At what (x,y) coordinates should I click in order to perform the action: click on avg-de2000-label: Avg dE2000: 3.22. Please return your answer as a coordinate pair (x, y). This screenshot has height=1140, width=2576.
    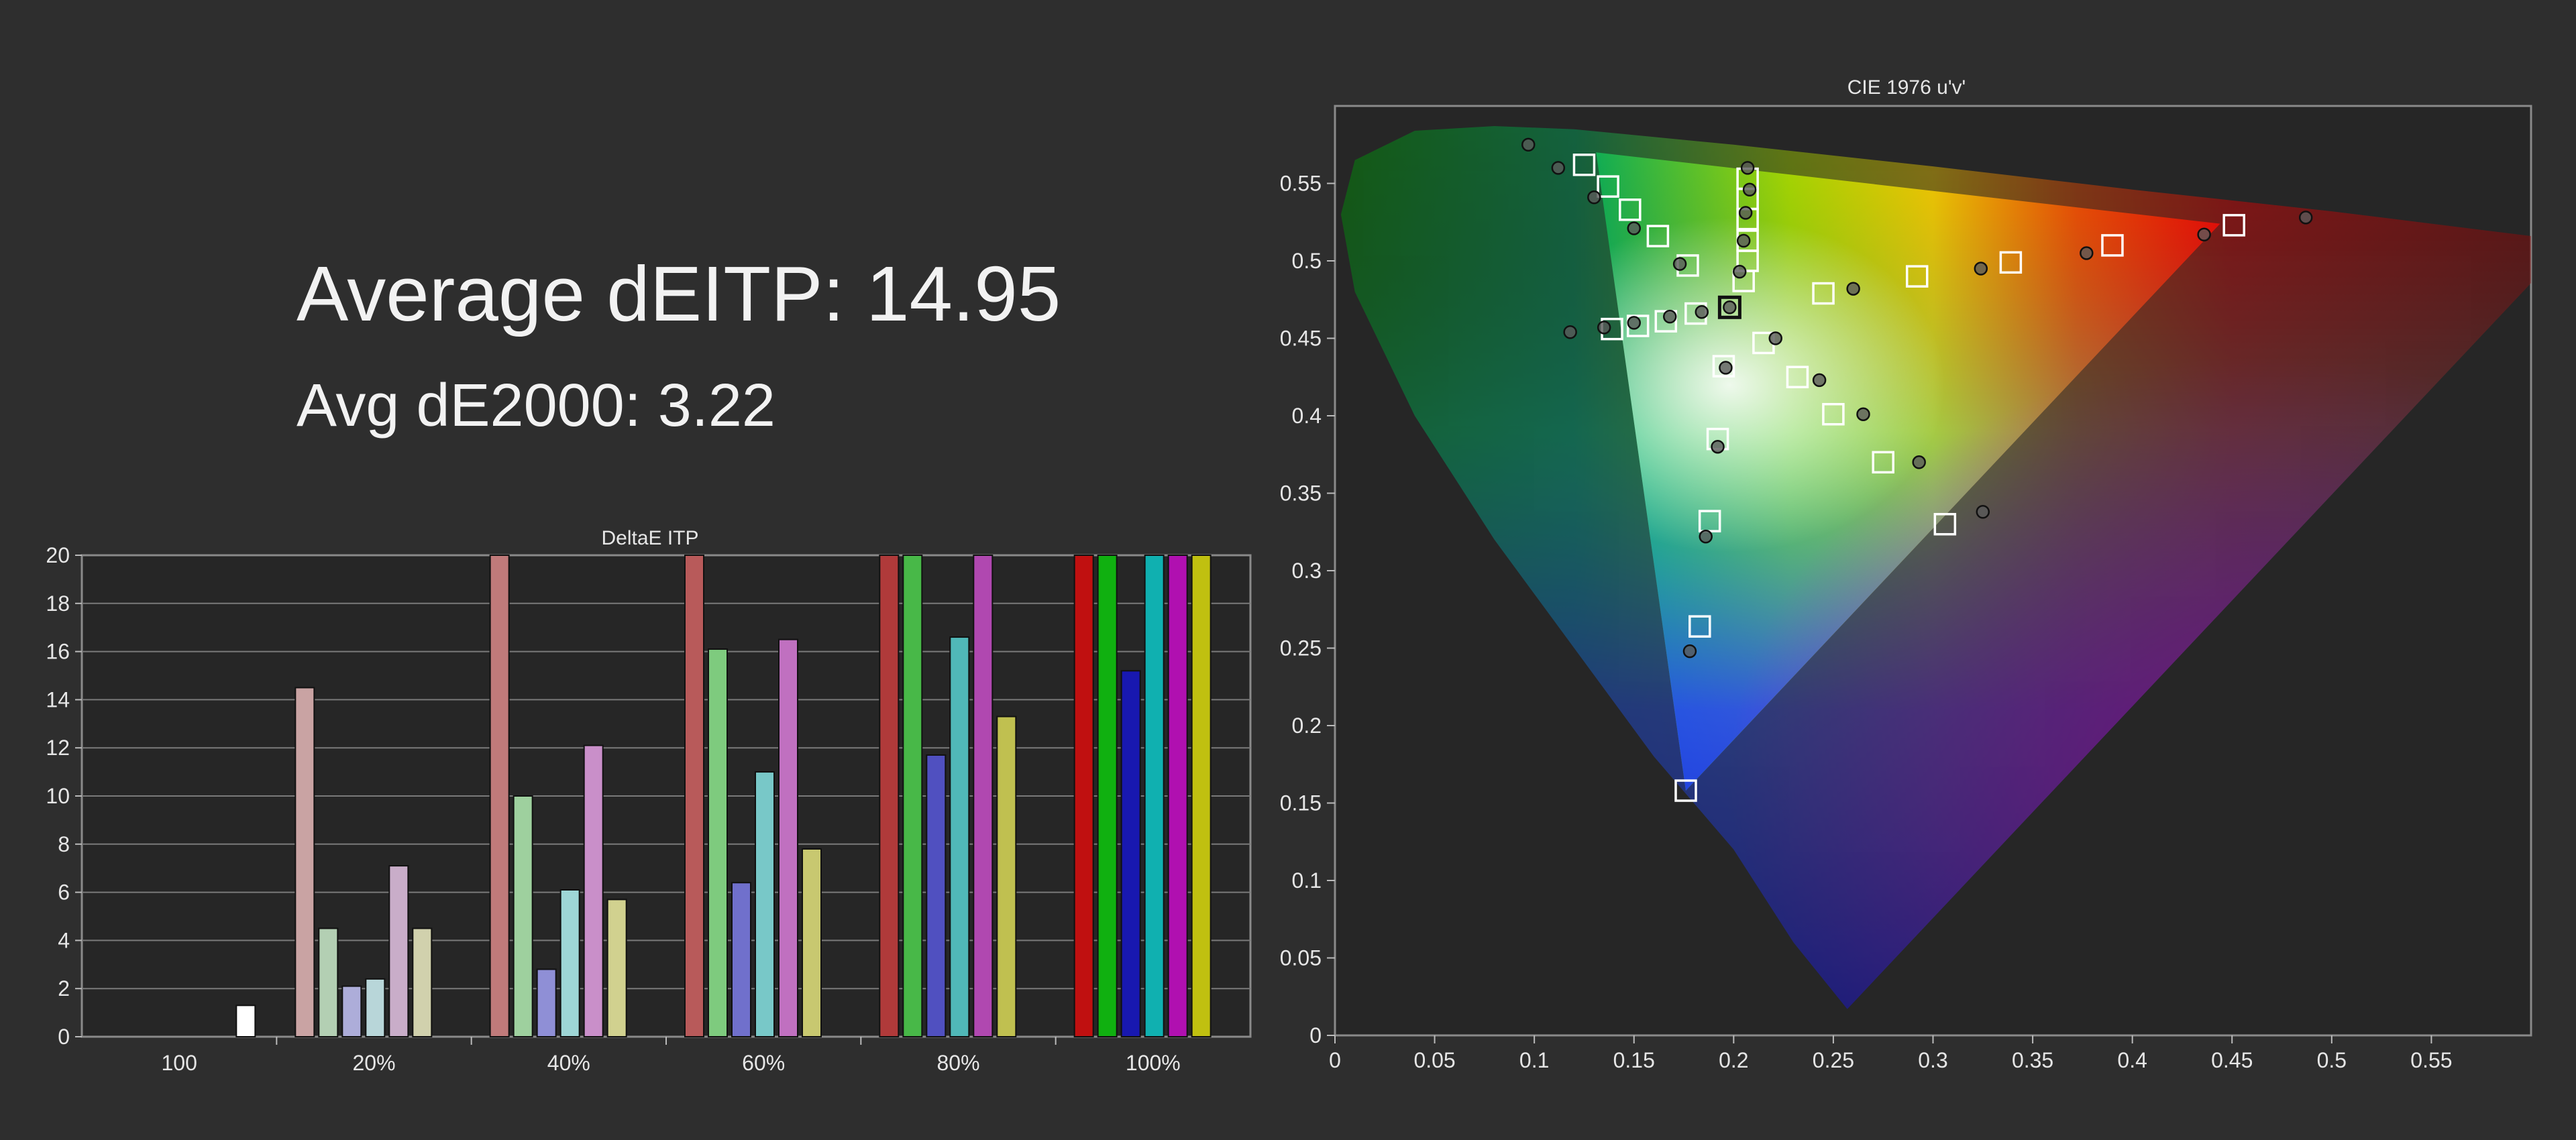
    Looking at the image, I should click on (536, 405).